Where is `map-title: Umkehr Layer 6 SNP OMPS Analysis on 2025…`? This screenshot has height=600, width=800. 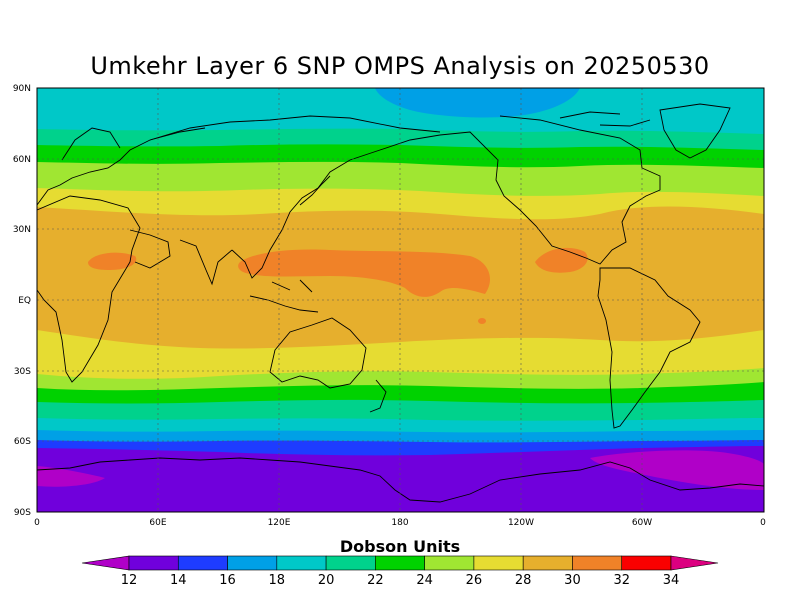
map-title: Umkehr Layer 6 SNP OMPS Analysis on 2025… is located at coordinates (400, 66).